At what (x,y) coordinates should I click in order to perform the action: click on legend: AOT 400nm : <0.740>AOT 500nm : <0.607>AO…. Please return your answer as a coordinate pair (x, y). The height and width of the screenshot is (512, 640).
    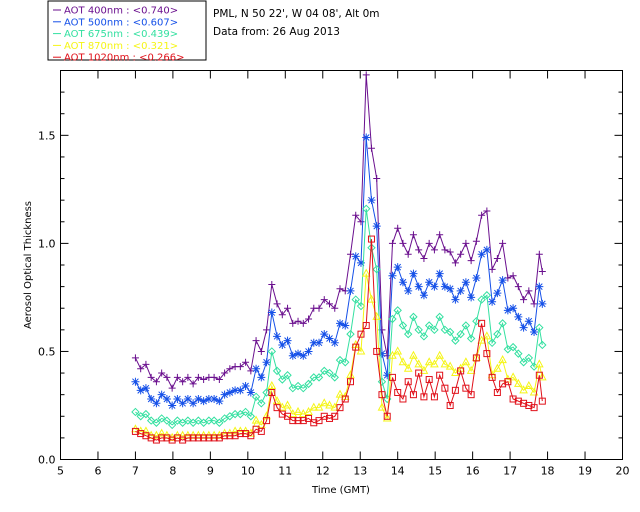
    Looking at the image, I should click on (127, 32).